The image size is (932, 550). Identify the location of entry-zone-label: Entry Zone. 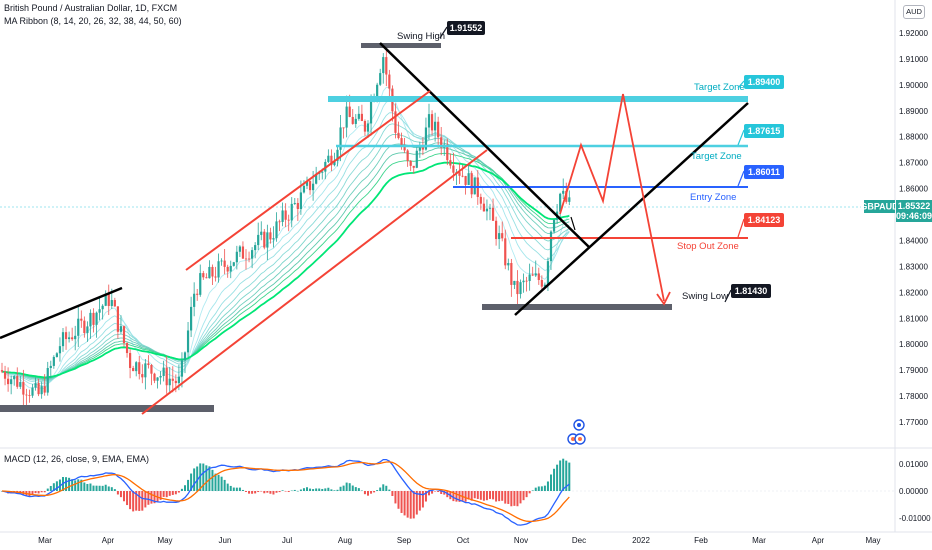
(713, 197).